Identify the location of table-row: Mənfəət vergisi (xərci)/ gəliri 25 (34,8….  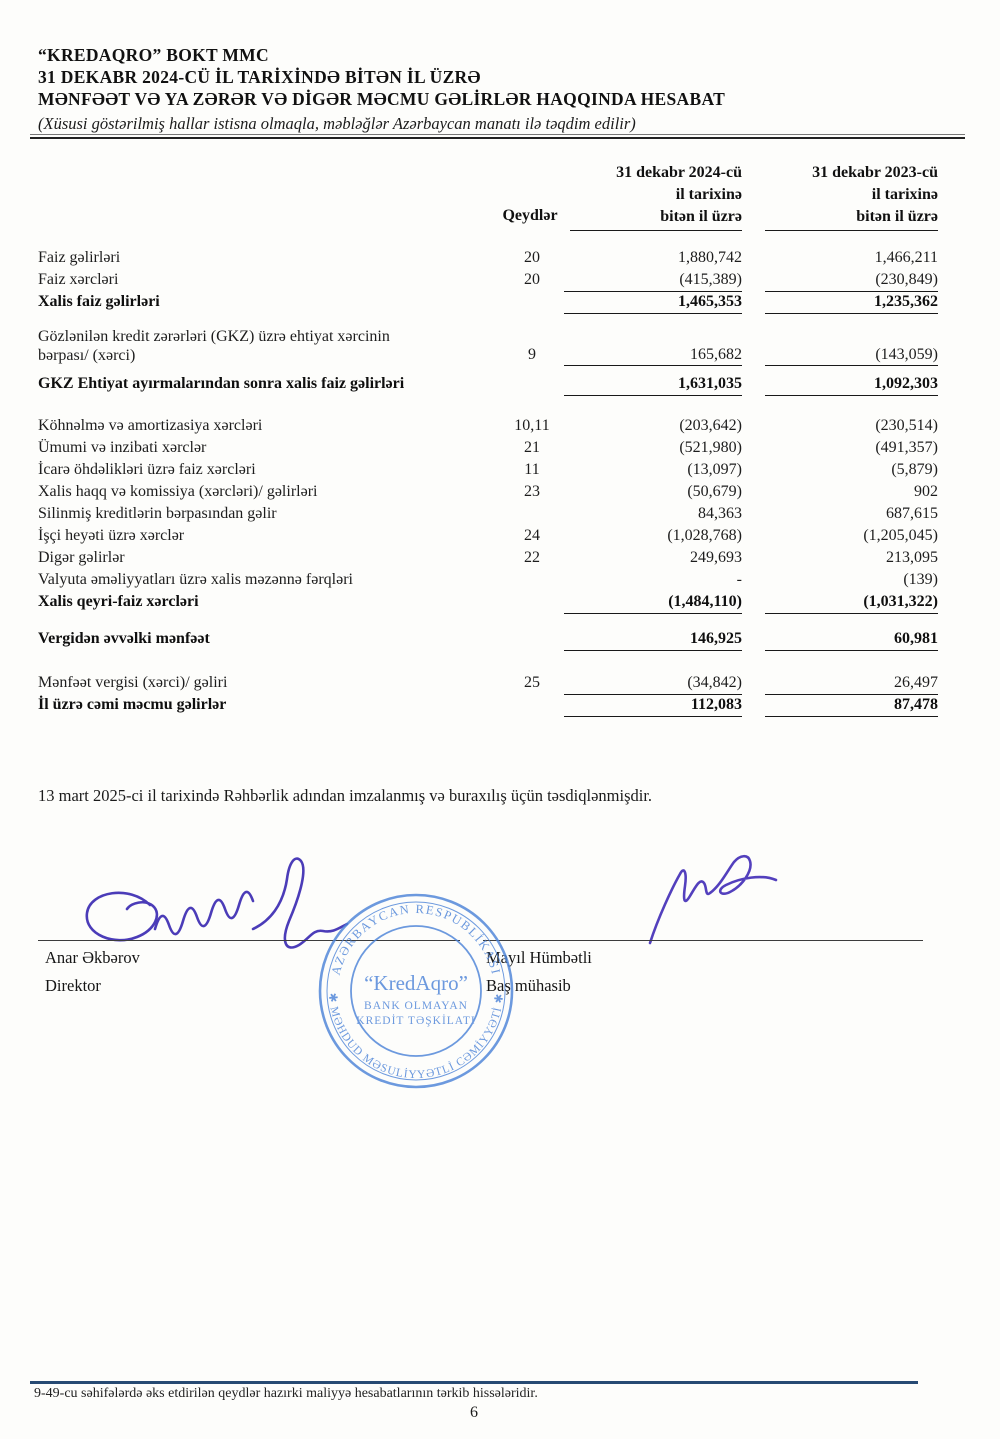
(488, 684).